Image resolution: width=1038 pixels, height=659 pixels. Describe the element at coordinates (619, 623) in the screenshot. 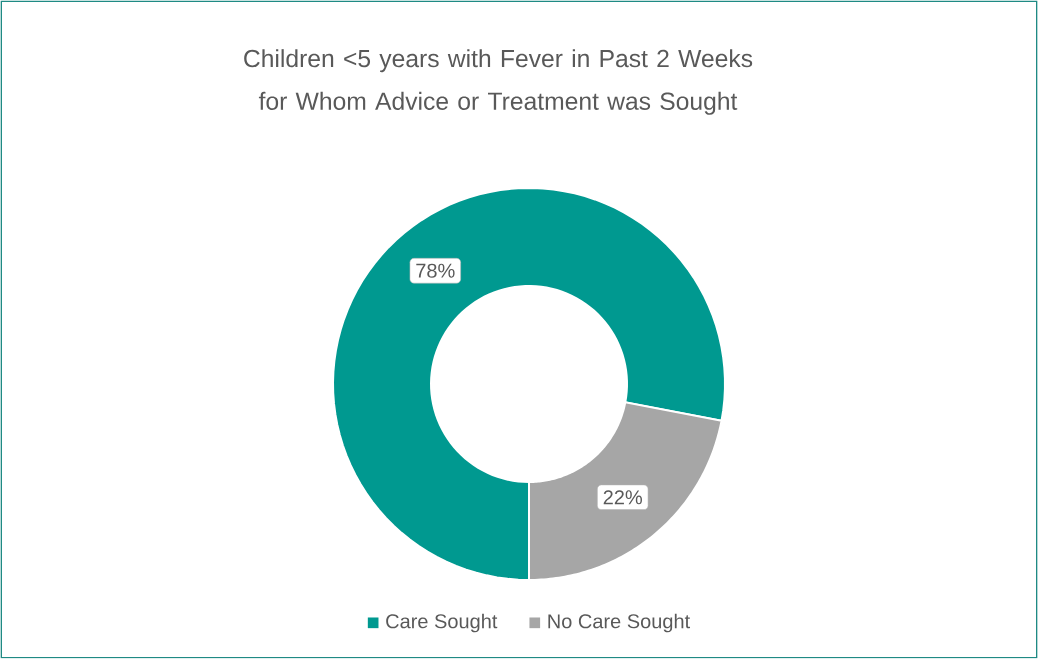

I see `legend-label: No Care Sought` at that location.